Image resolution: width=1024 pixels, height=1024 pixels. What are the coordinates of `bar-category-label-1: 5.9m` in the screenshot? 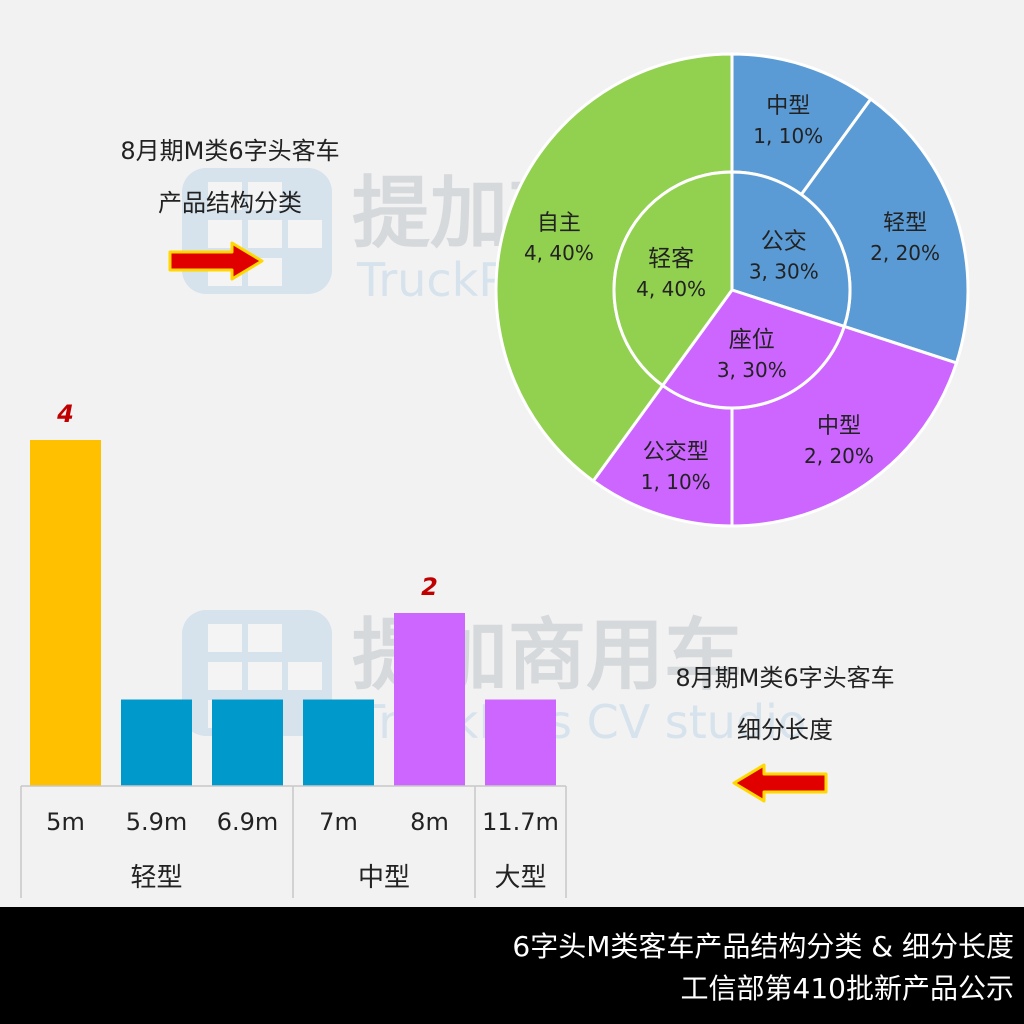 It's located at (157, 822).